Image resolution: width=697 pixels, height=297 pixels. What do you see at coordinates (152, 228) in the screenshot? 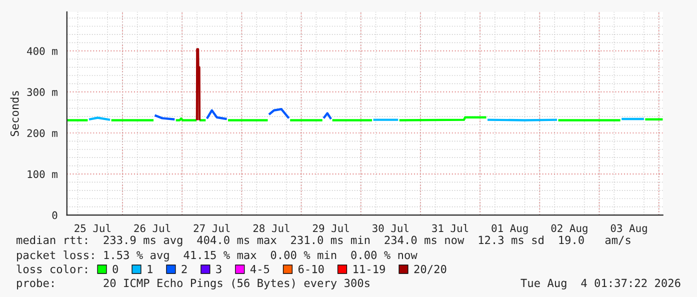
I see `x-tick-label: 26 Jul` at bounding box center [152, 228].